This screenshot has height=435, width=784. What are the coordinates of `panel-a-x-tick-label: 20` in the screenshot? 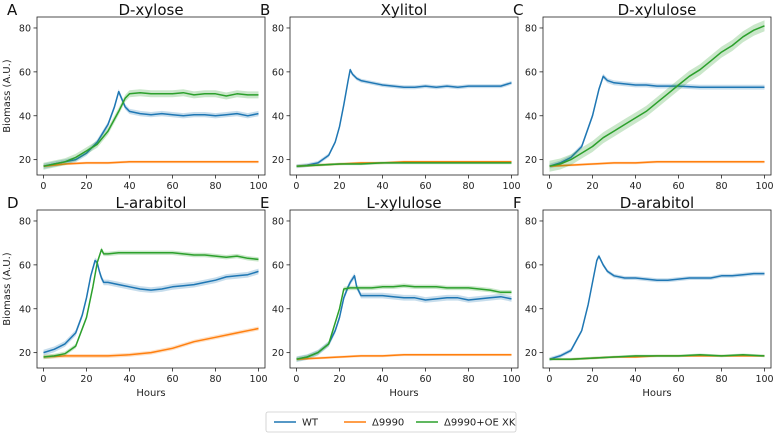 It's located at (86, 186).